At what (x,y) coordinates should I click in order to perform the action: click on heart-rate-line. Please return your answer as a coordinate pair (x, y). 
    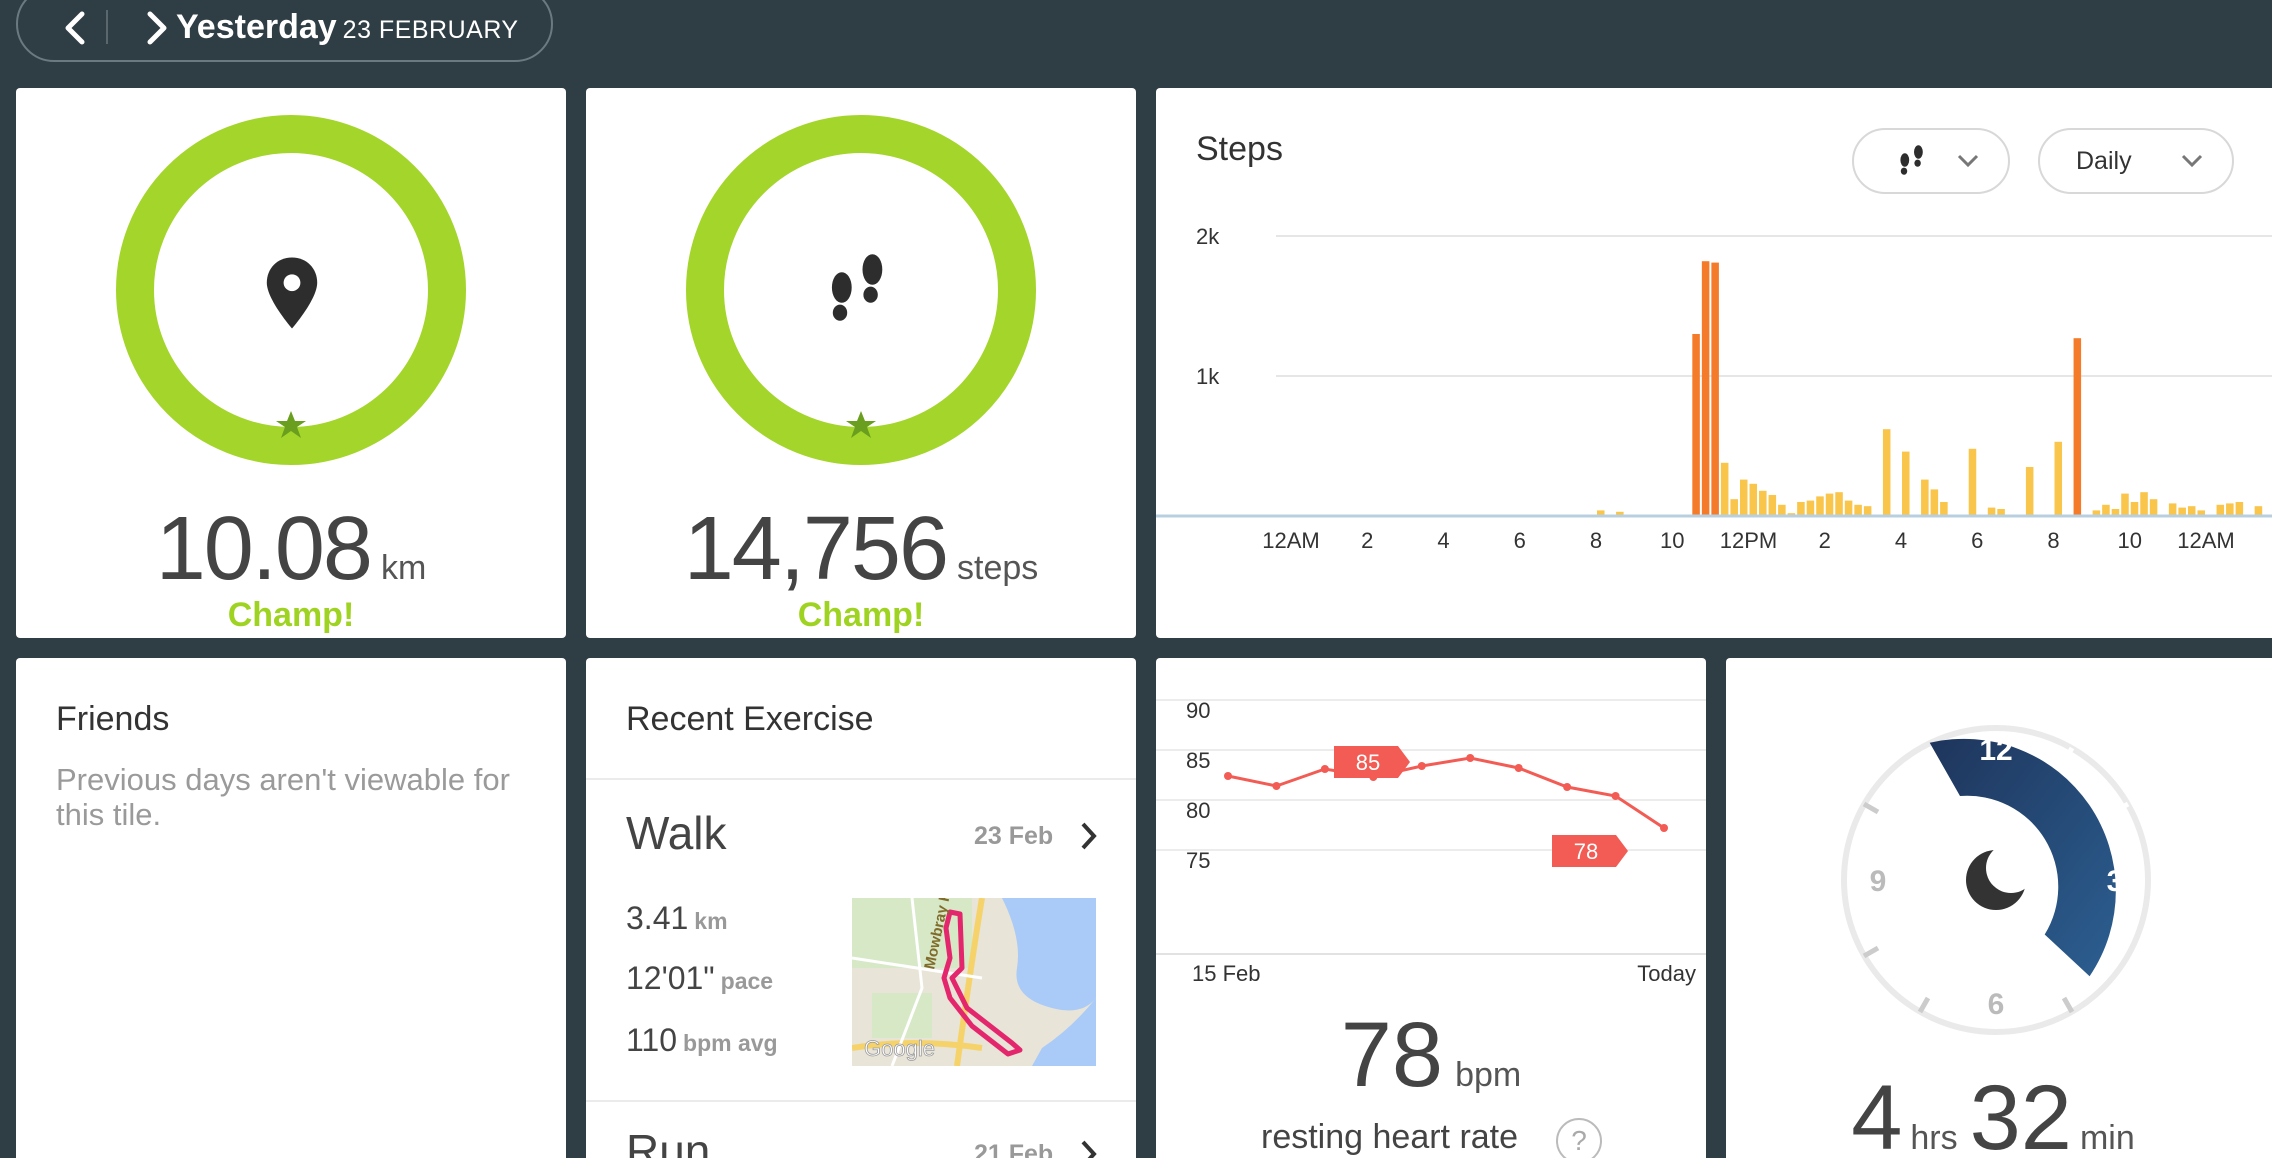
    Looking at the image, I should click on (1446, 793).